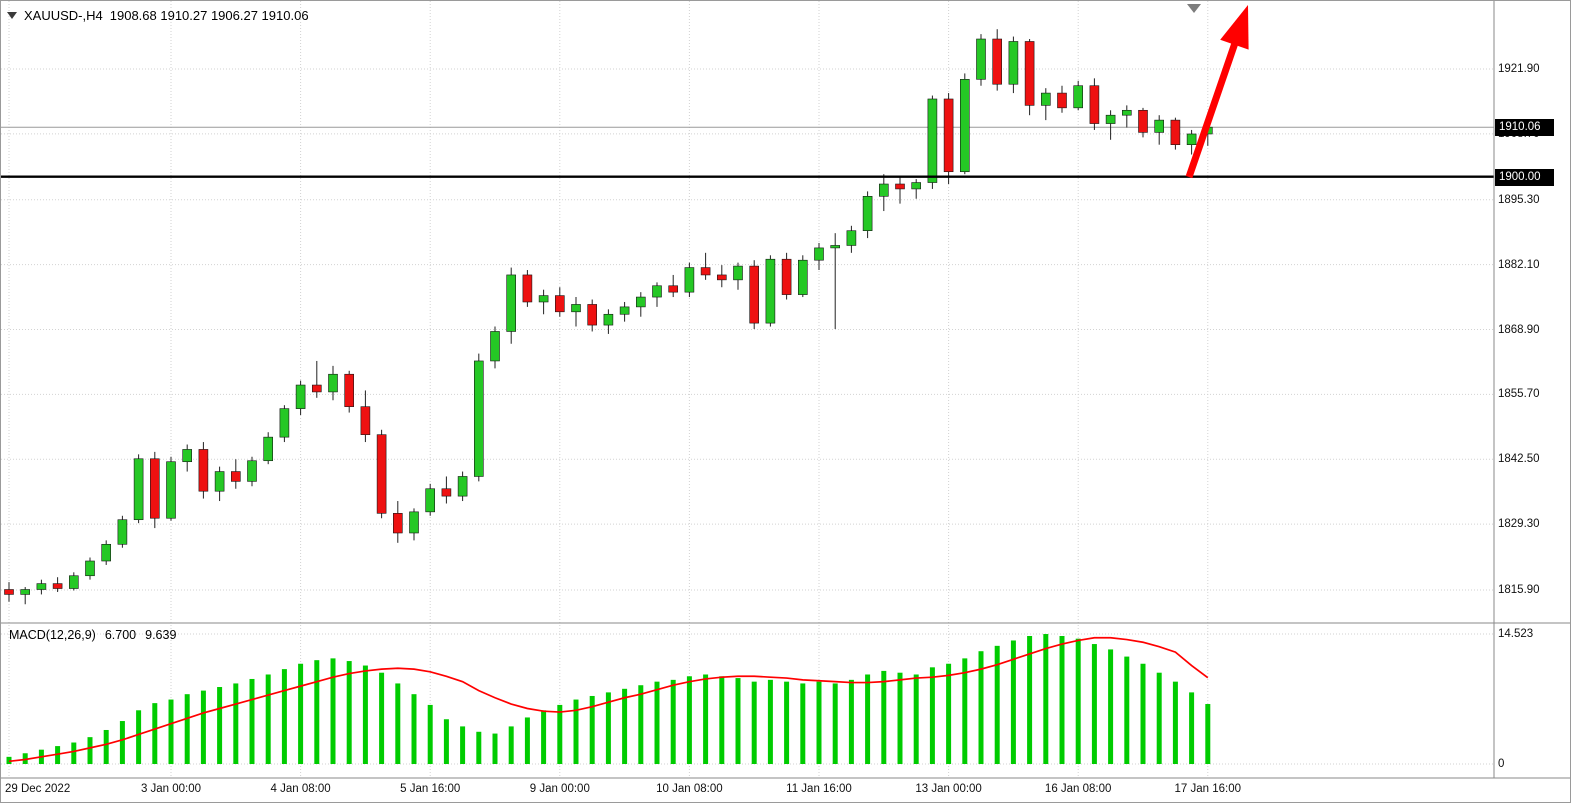 The image size is (1571, 803). I want to click on time-axis-label: 3 Jan 00:00, so click(171, 789).